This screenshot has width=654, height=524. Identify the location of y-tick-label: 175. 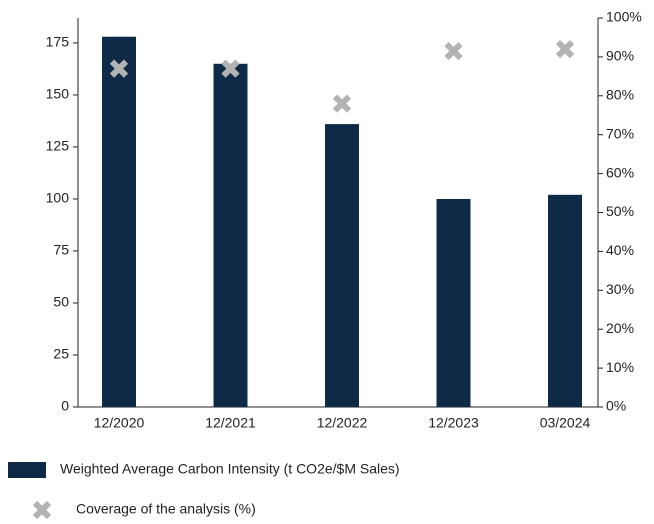
(58, 42).